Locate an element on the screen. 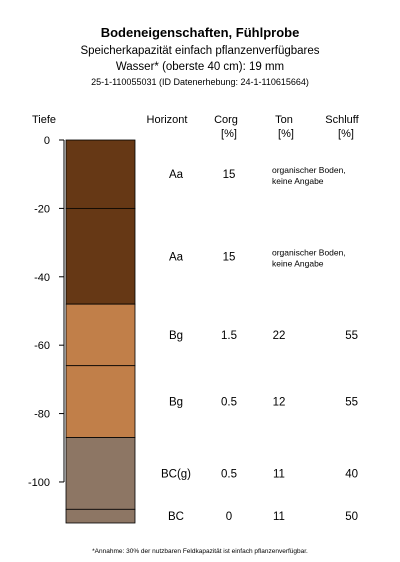 Image resolution: width=400 pixels, height=562 pixels. ton-value: 22 is located at coordinates (279, 336).